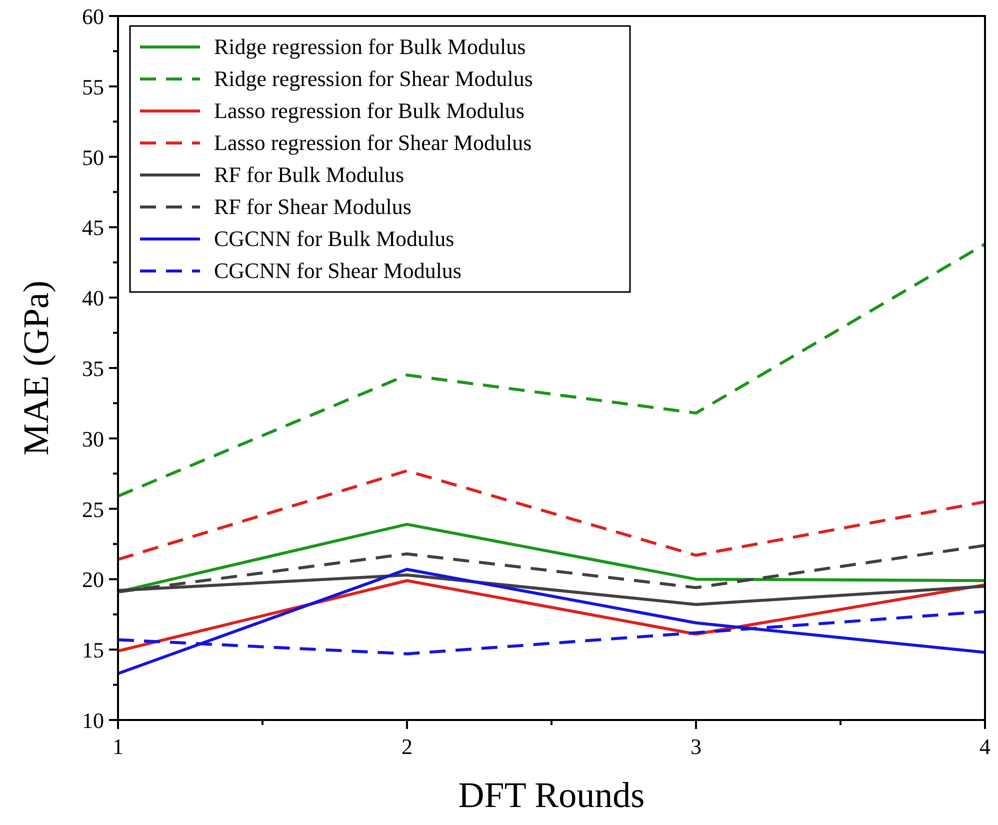  I want to click on y-tick-label: 55, so click(93, 87).